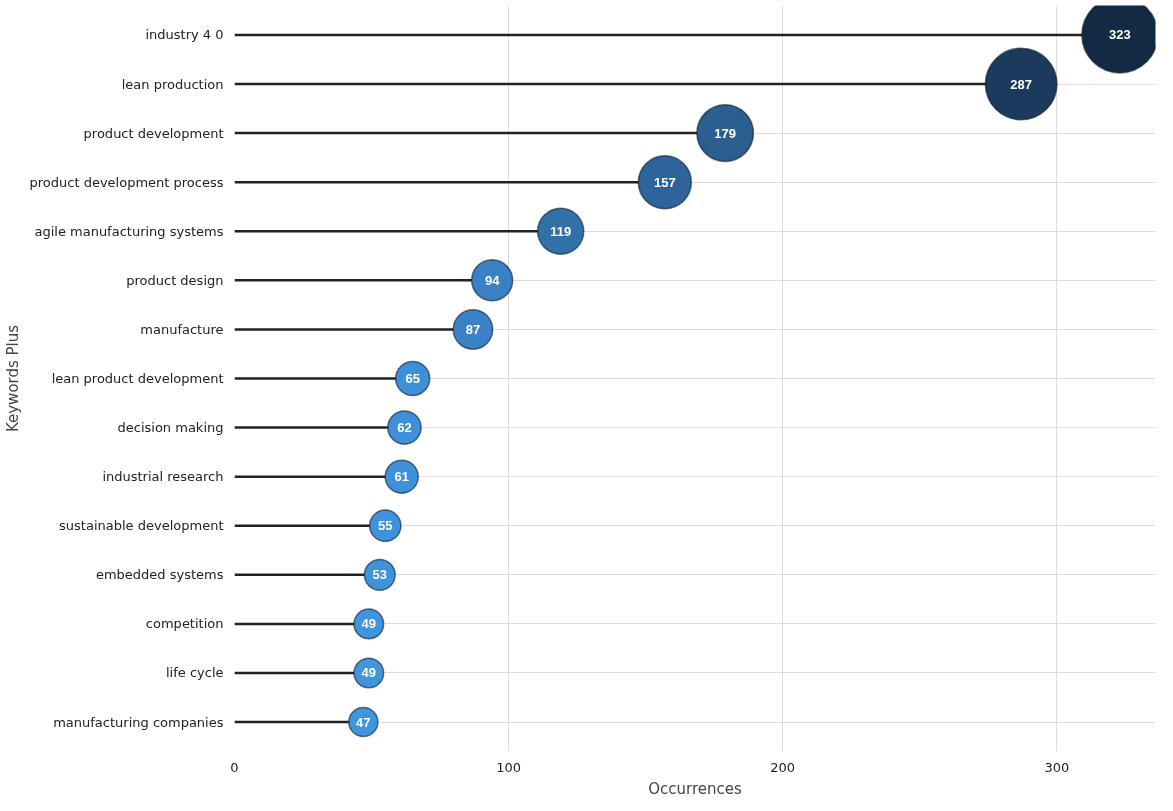 This screenshot has height=811, width=1173. I want to click on x-tick-label: 0, so click(234, 767).